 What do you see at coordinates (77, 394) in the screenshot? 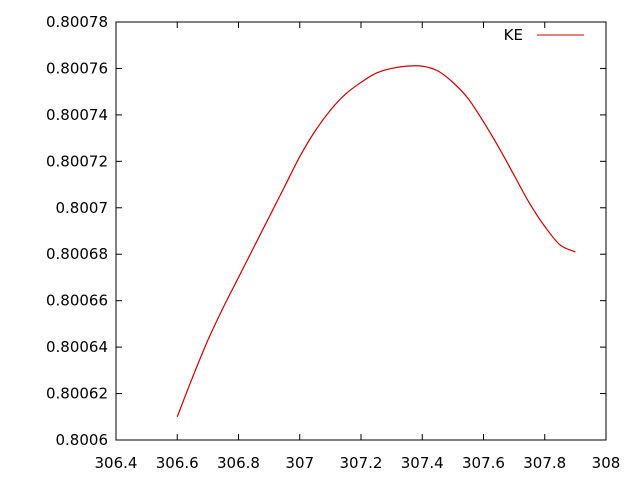
I see `y-tick-label: 0.80062` at bounding box center [77, 394].